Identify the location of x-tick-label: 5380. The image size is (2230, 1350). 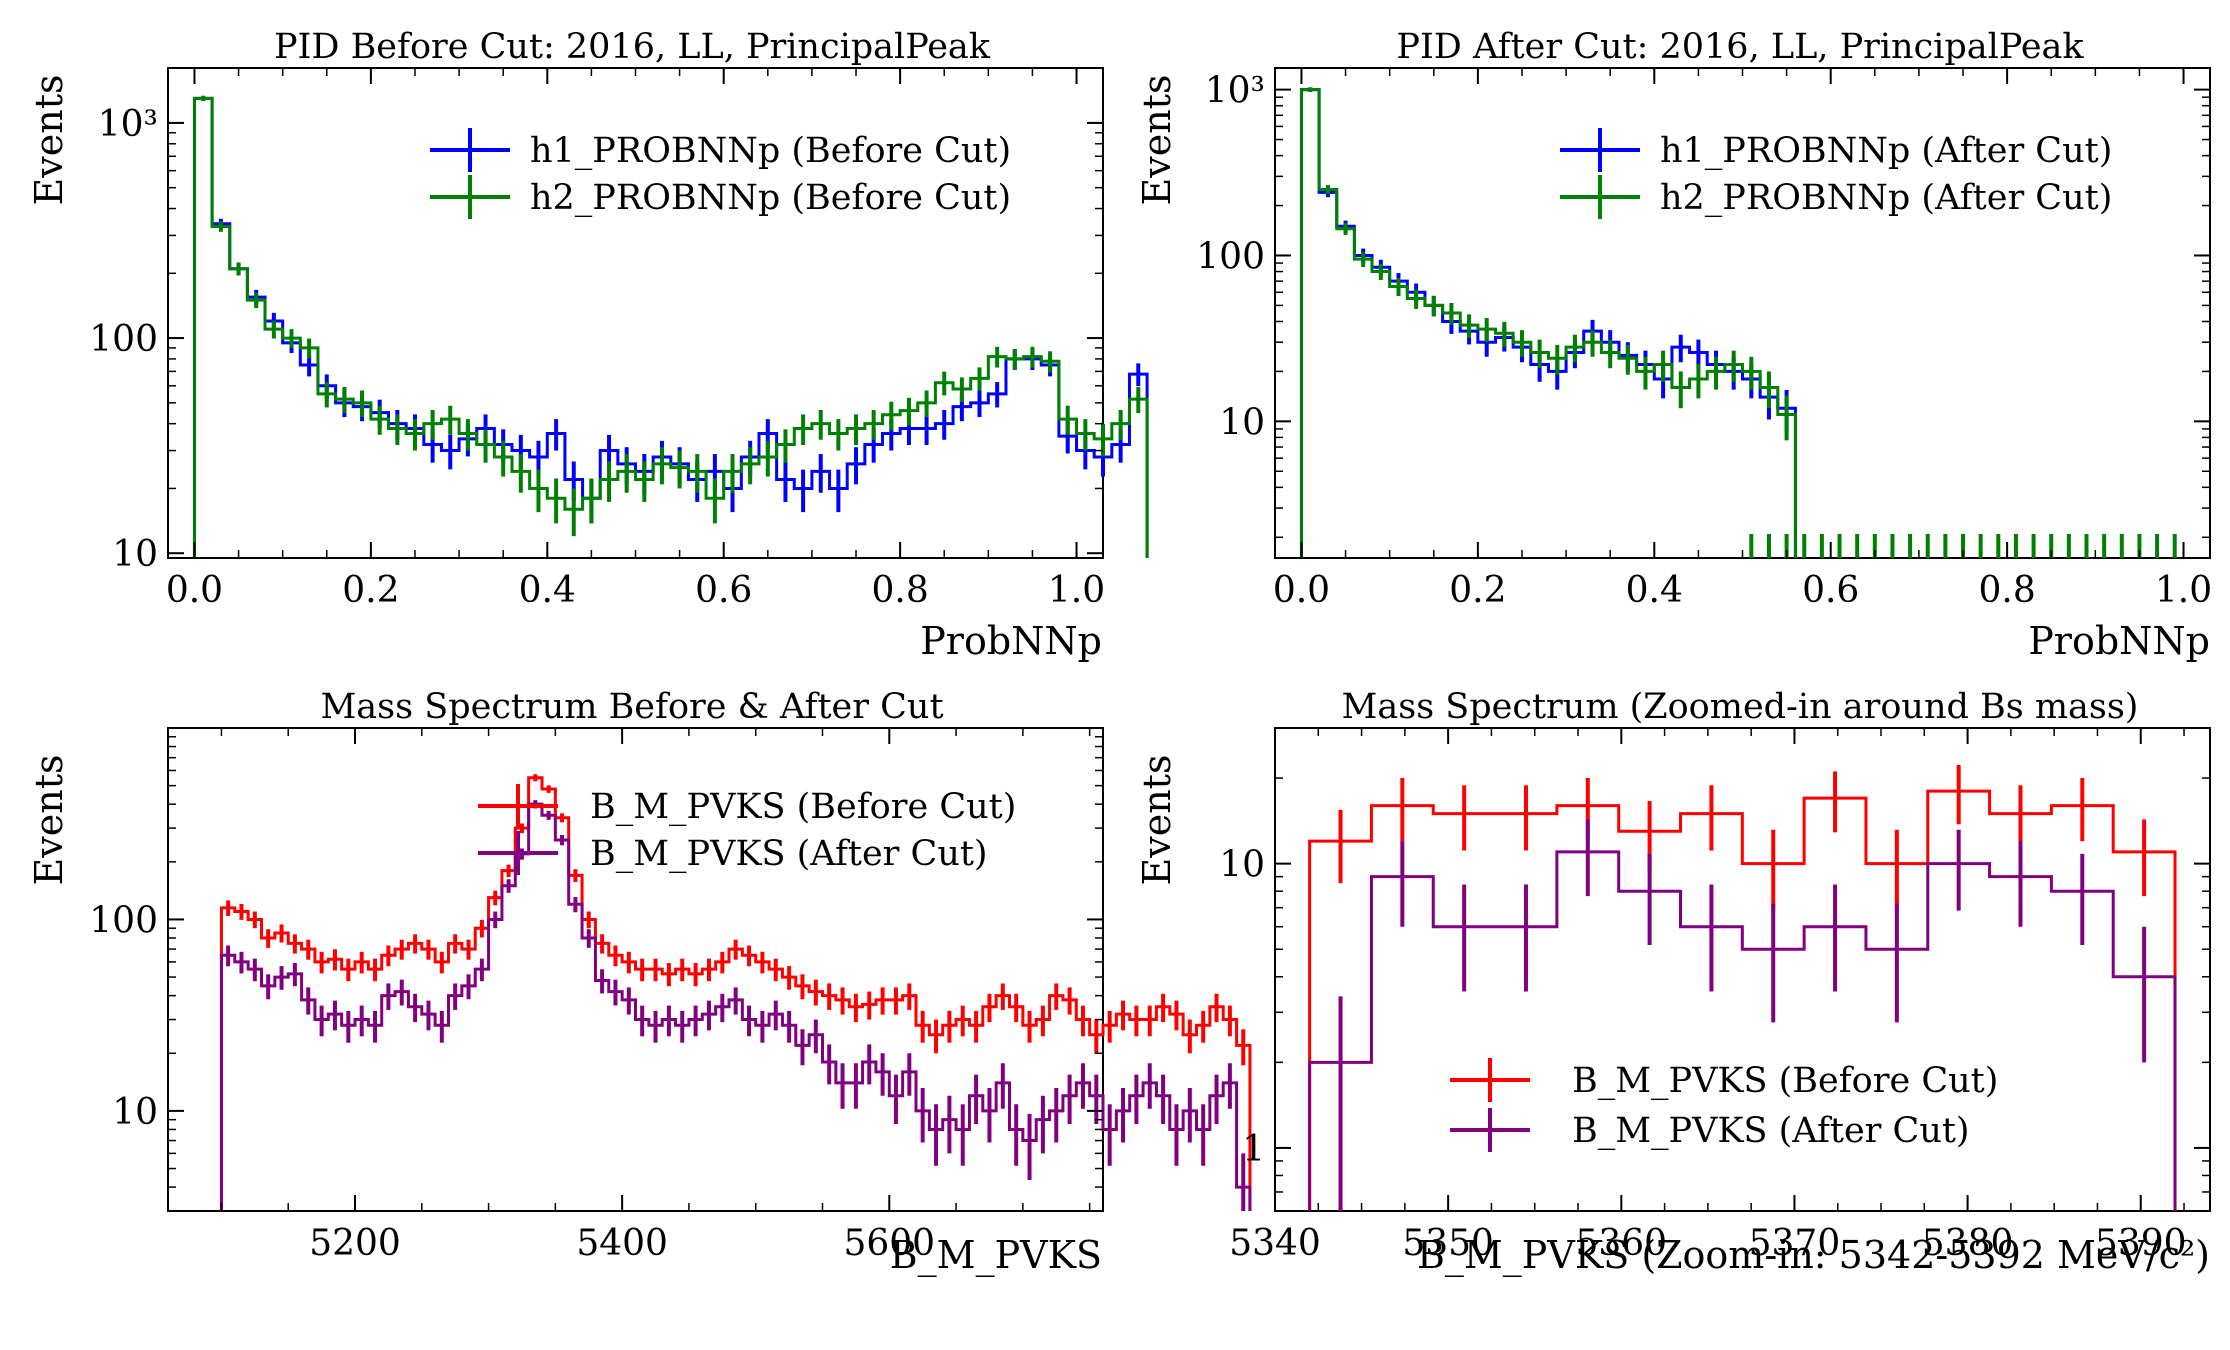
(1968, 1243).